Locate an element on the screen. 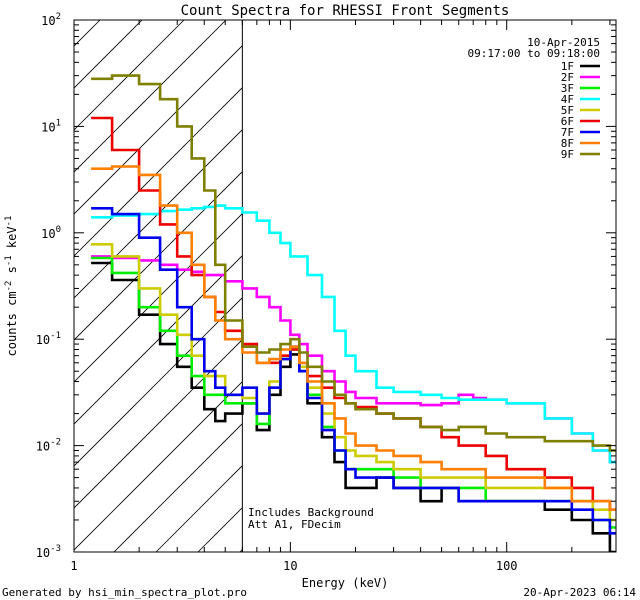 This screenshot has width=640, height=600. y-tick-label: 10⁻² is located at coordinates (48, 446).